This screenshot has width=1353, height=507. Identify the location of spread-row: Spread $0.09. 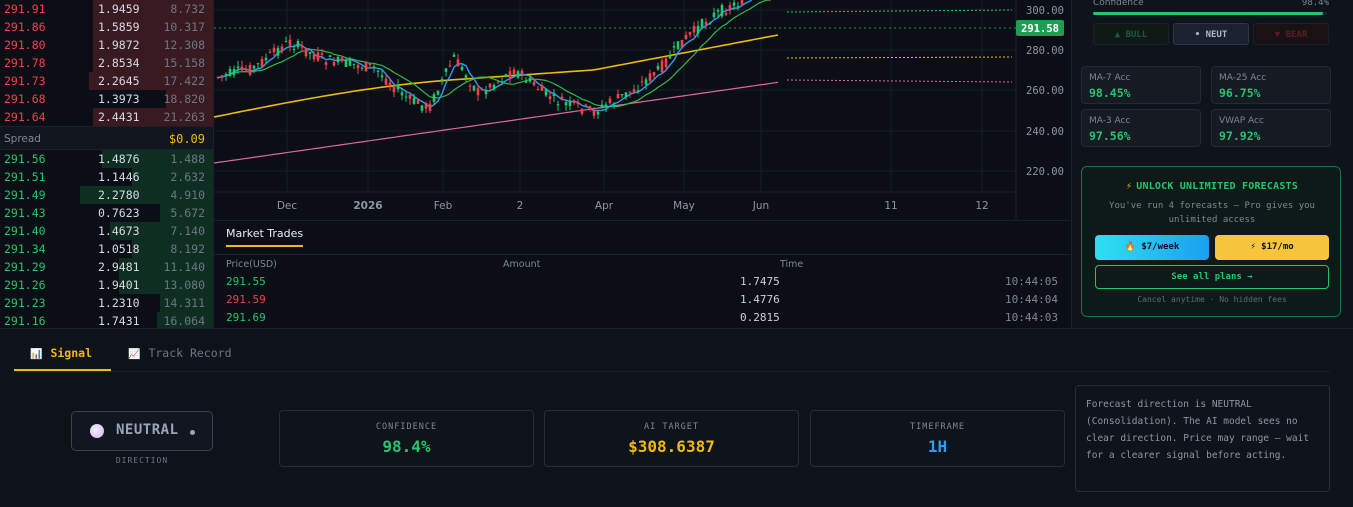
(106, 138).